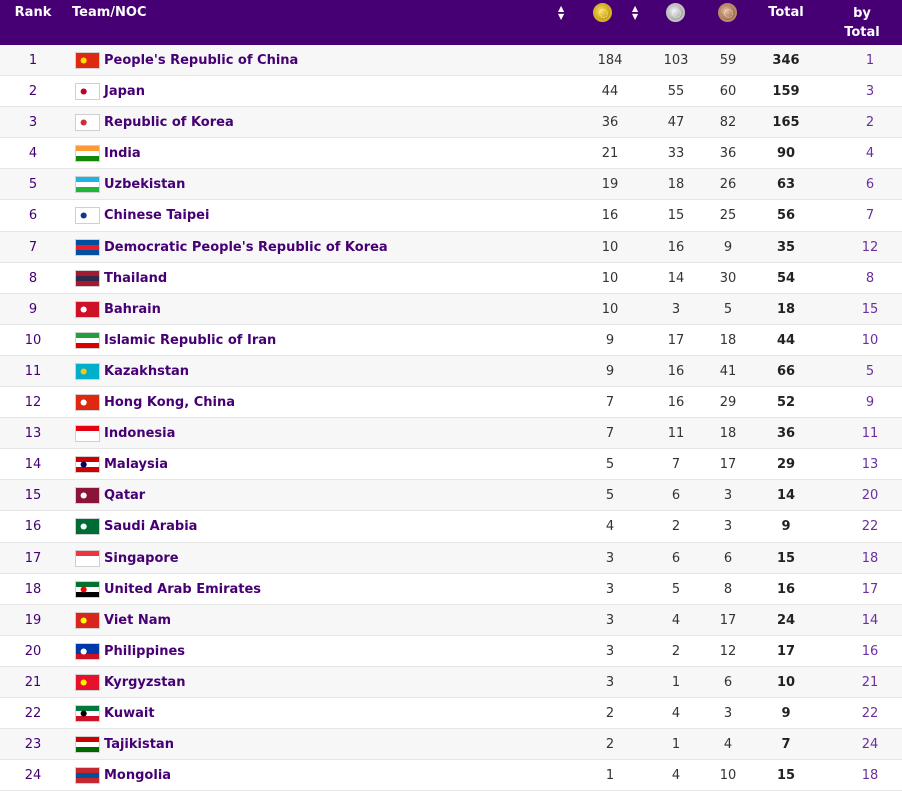  What do you see at coordinates (33, 434) in the screenshot?
I see `rank-cell: 13` at bounding box center [33, 434].